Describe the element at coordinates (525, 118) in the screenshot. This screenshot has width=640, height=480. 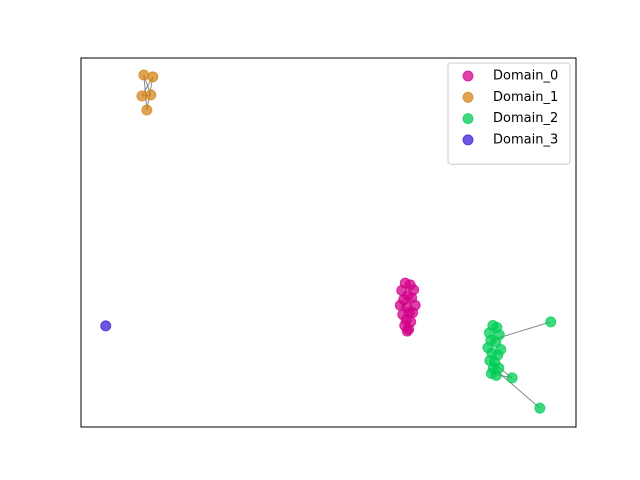
I see `legend-label: Domain_2` at that location.